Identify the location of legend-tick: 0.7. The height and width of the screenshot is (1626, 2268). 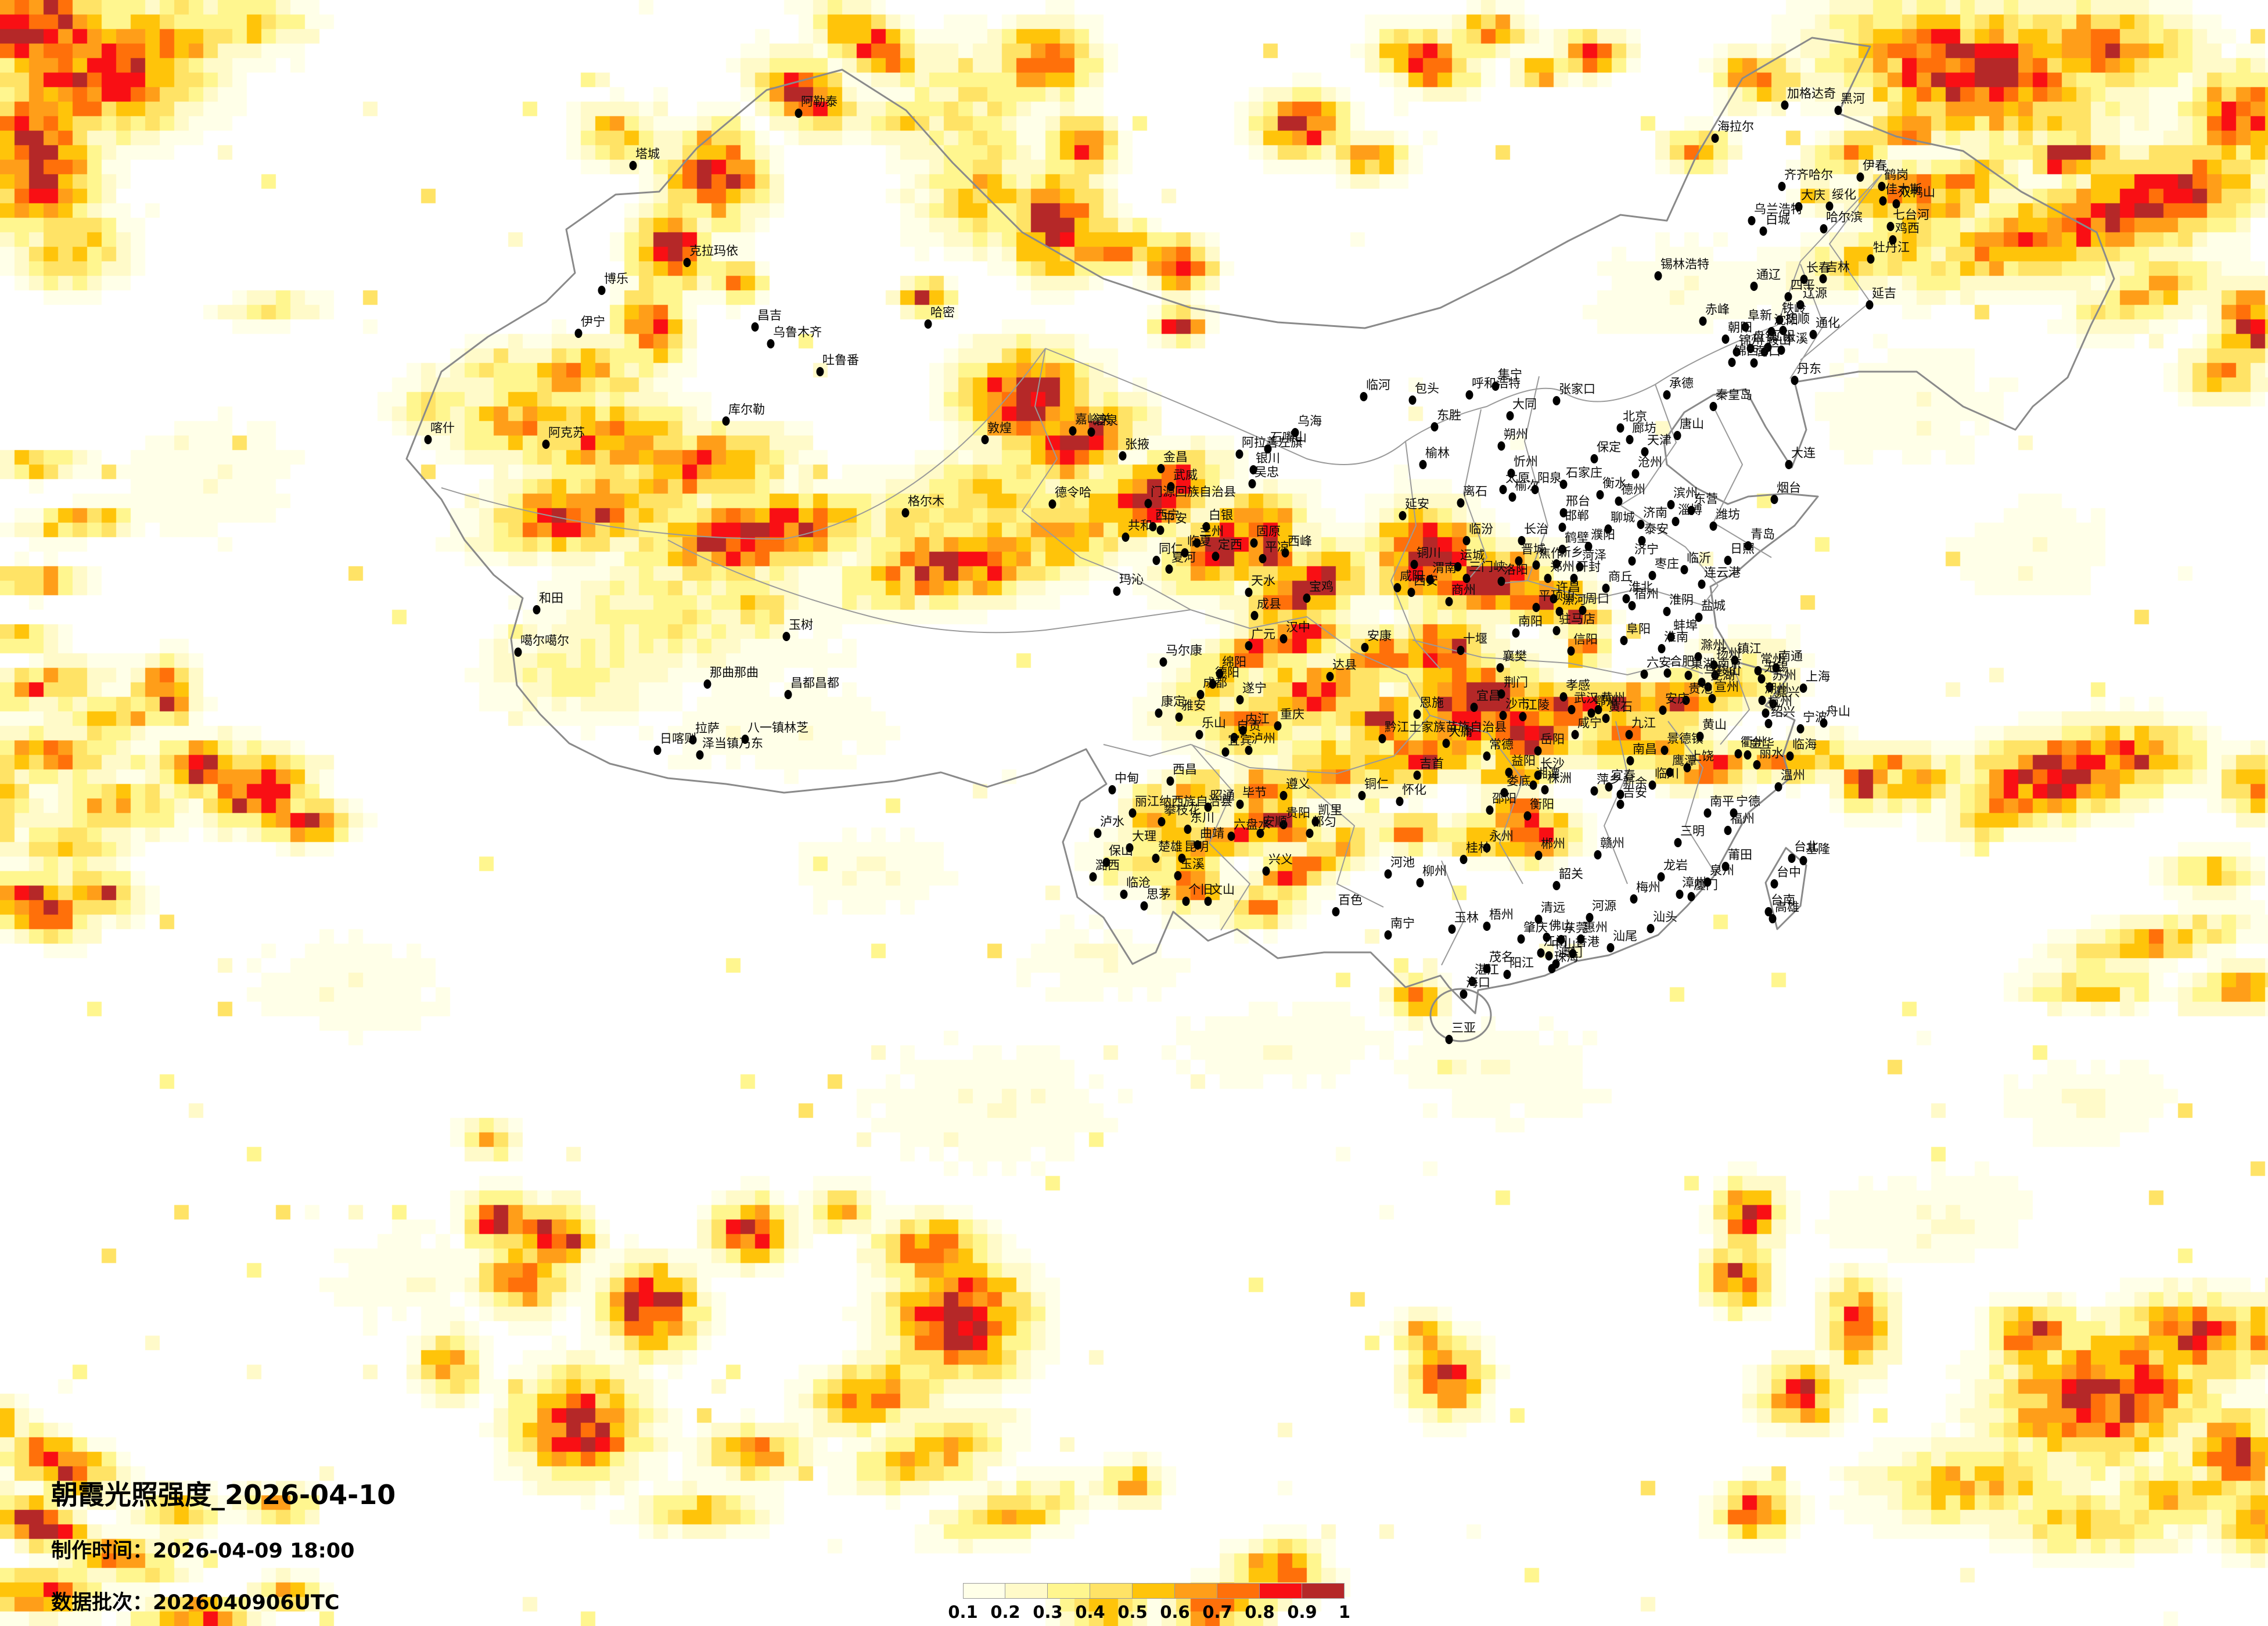
(1217, 1612).